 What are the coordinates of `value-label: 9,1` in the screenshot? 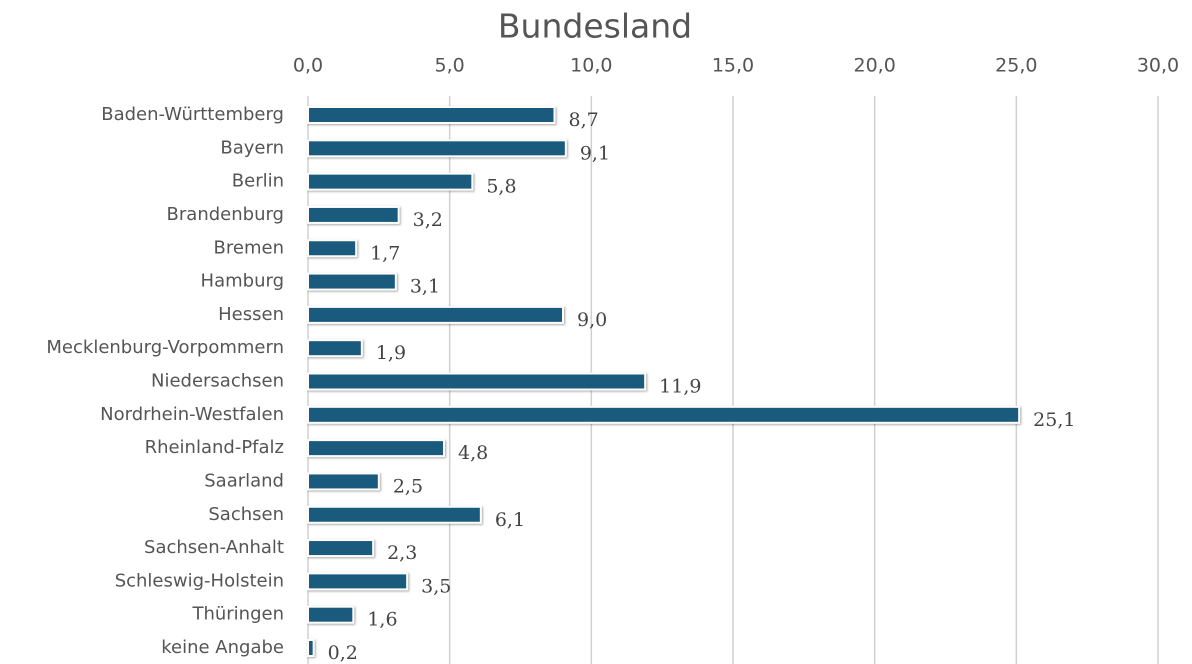 It's located at (595, 153).